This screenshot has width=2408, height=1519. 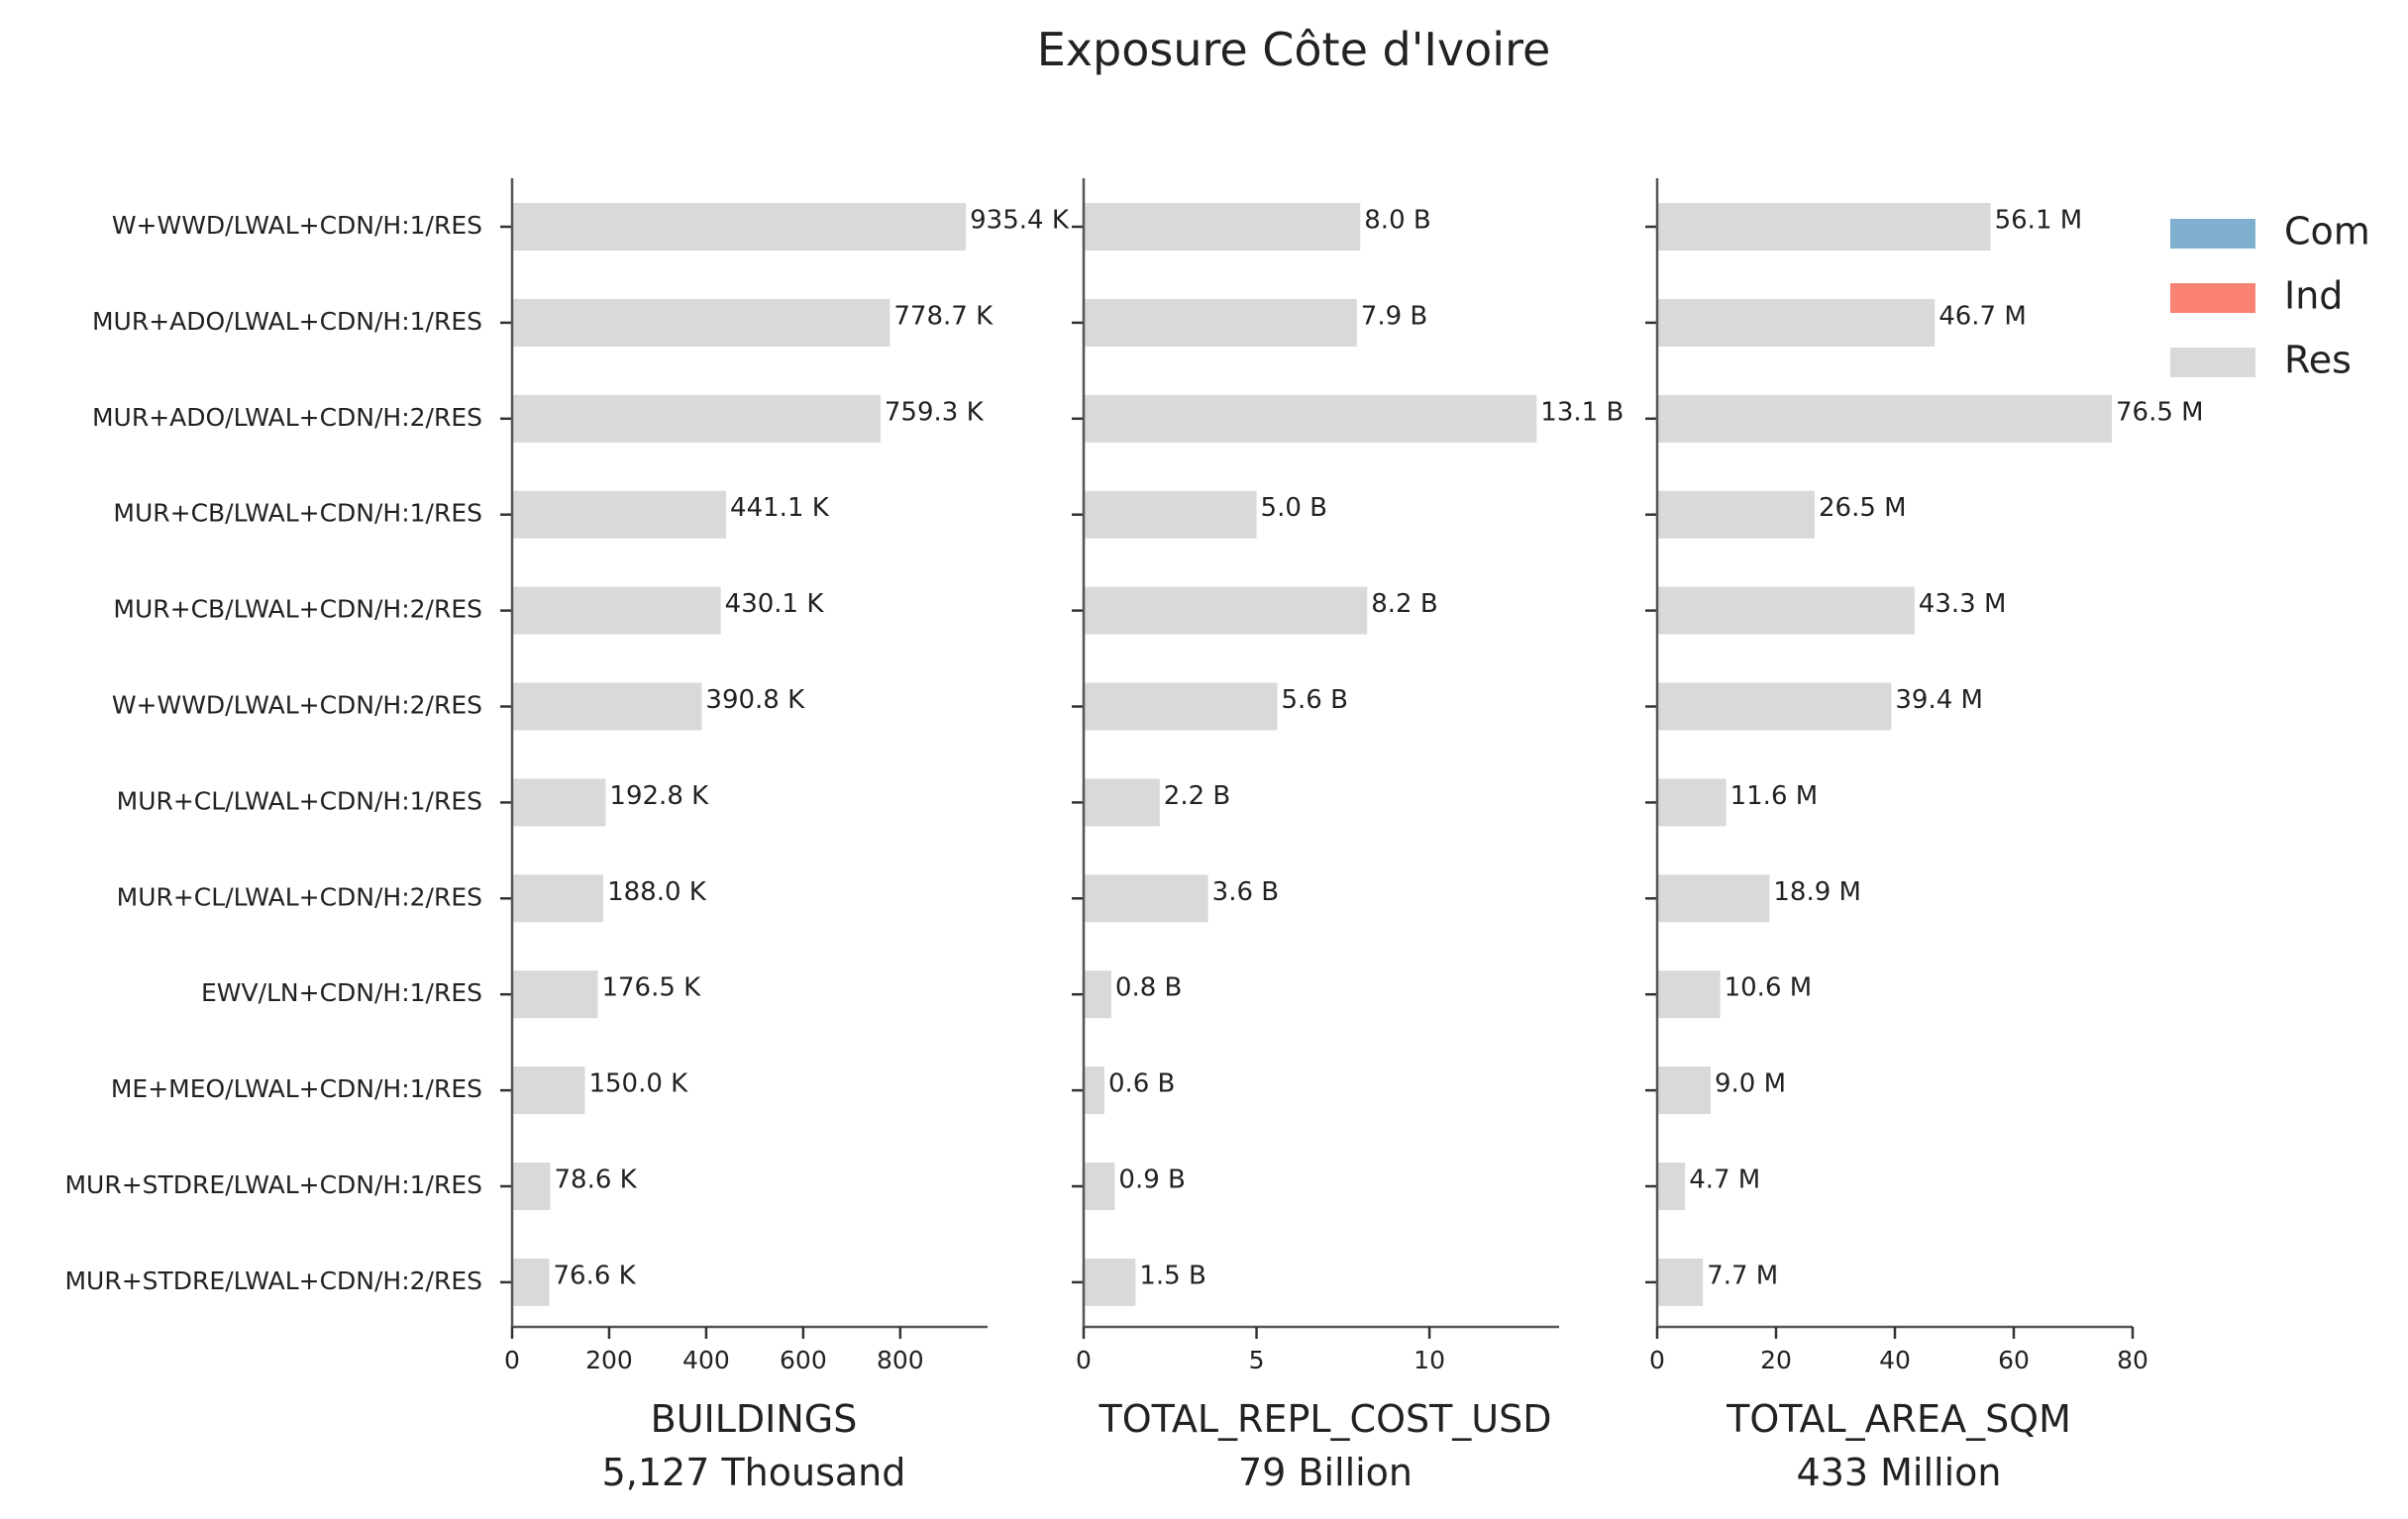 I want to click on x-axis-total: 5,127 Thousand, so click(x=754, y=1472).